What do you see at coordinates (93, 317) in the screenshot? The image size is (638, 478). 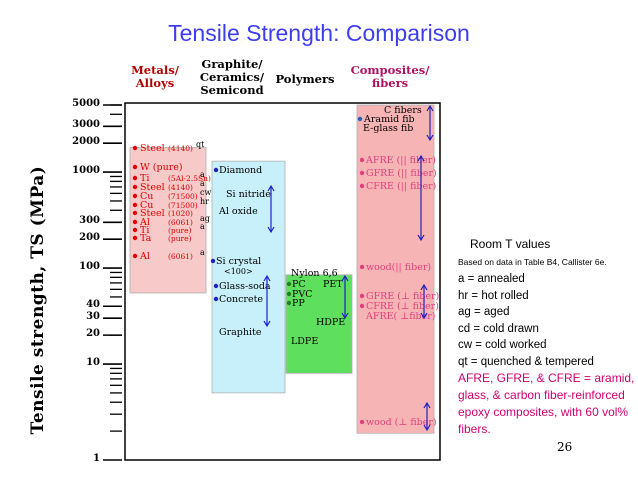 I see `y-tick-label: 30` at bounding box center [93, 317].